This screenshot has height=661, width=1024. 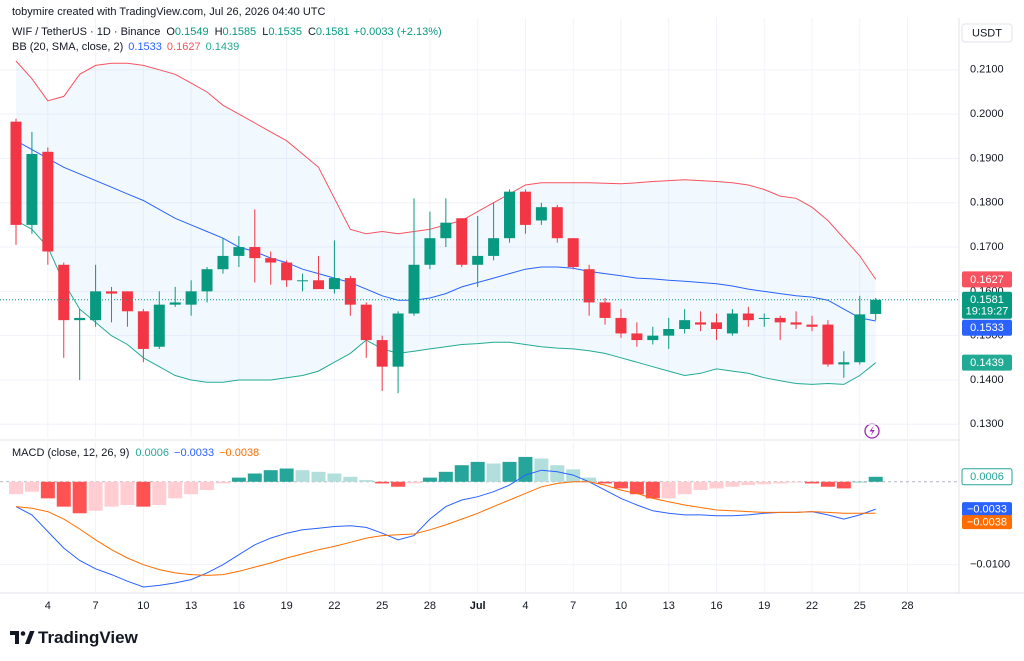 I want to click on countdown: 19:19:27, so click(x=987, y=312).